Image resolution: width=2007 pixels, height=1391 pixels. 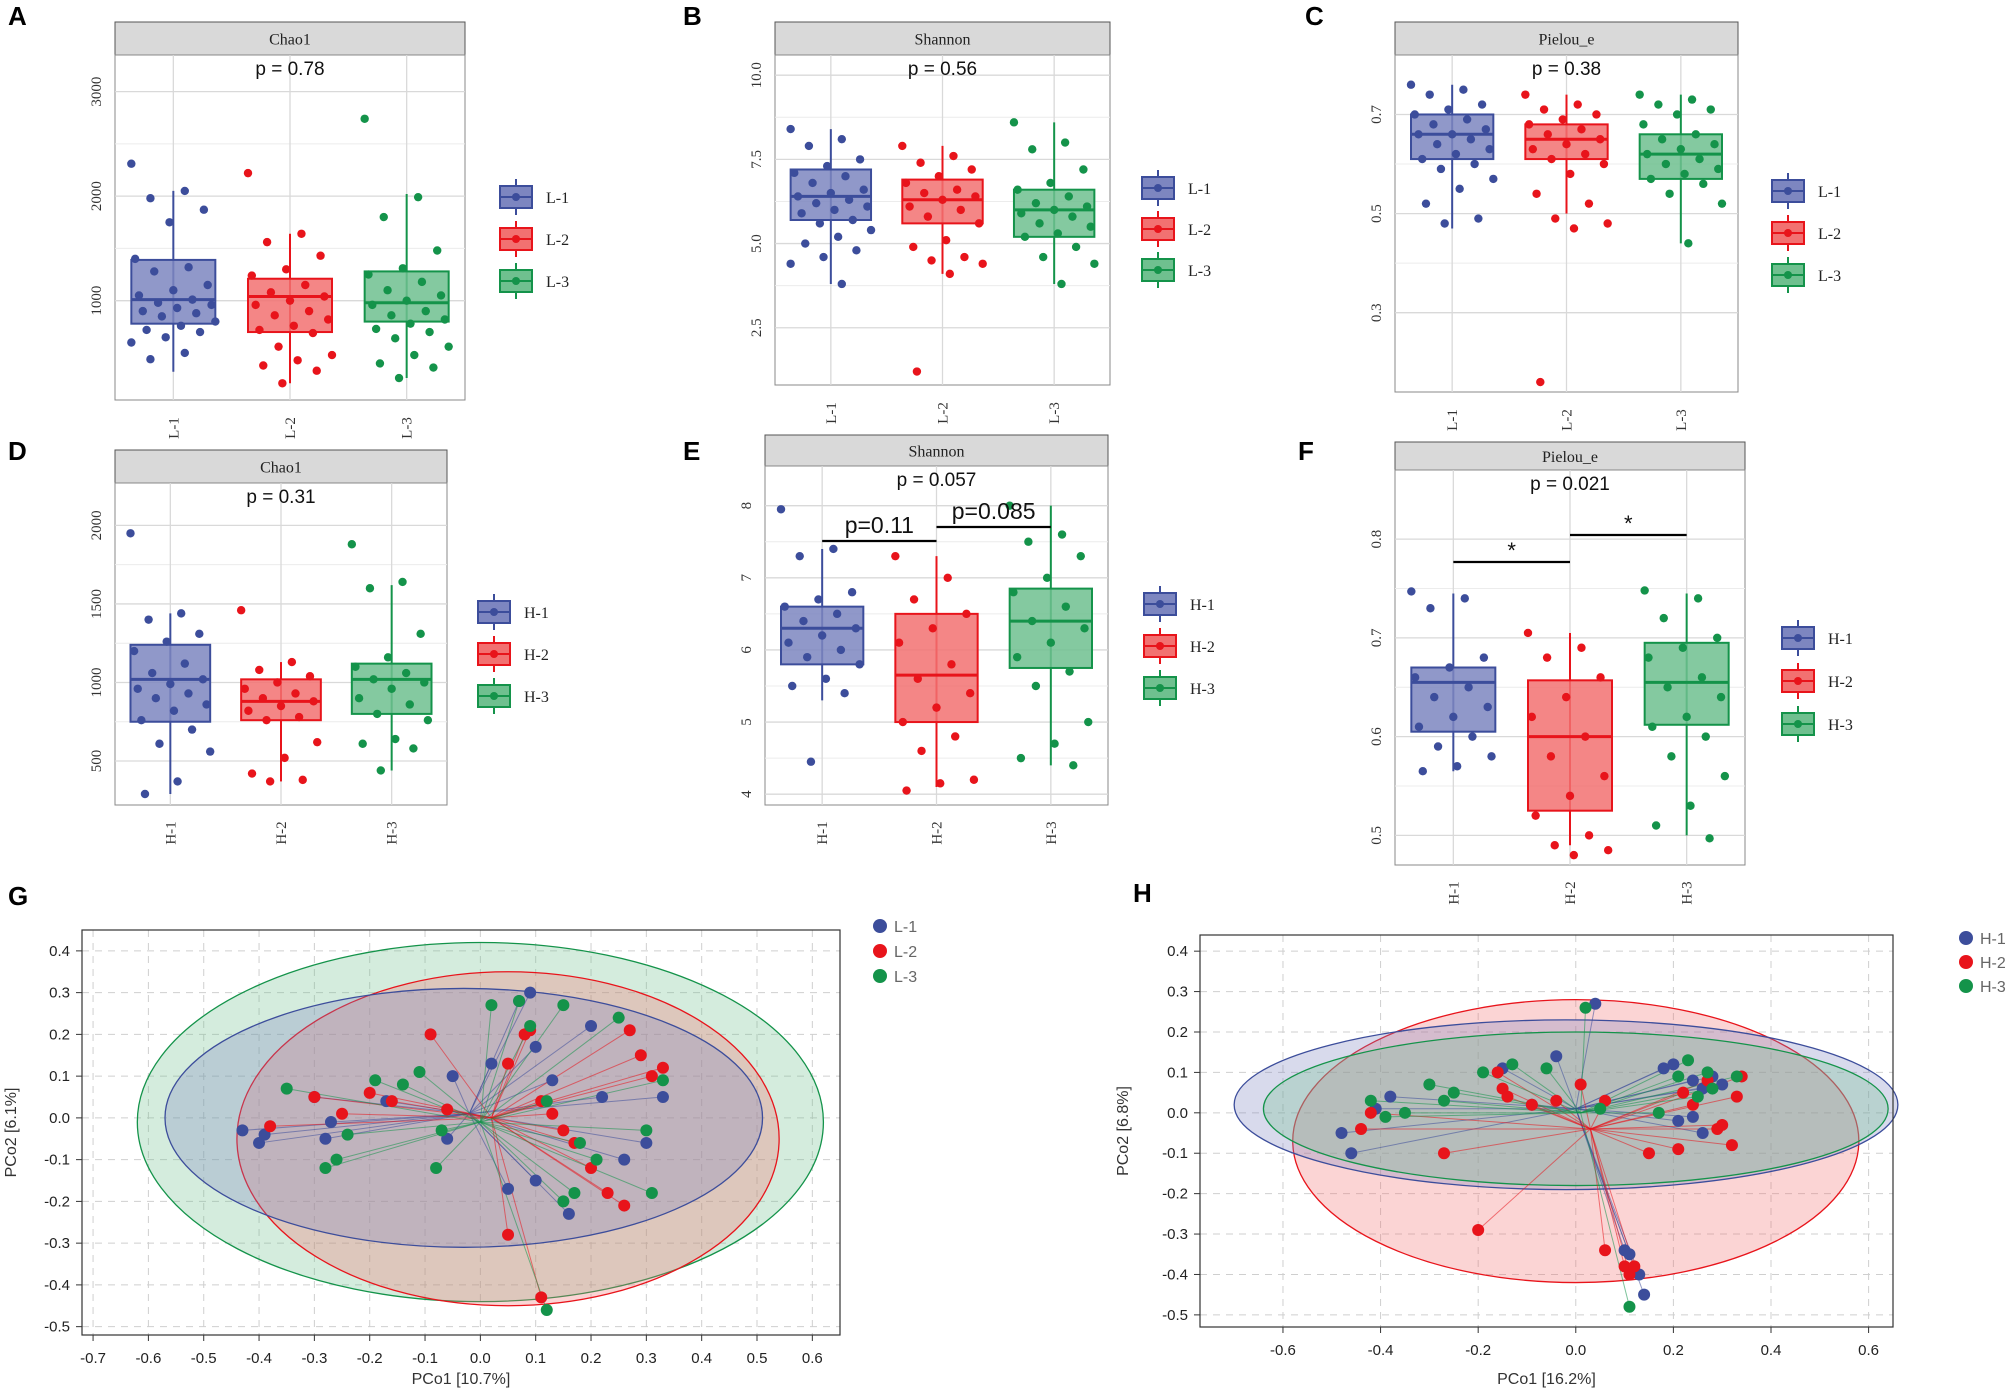 I want to click on x-tick-label: L-2, so click(x=944, y=413).